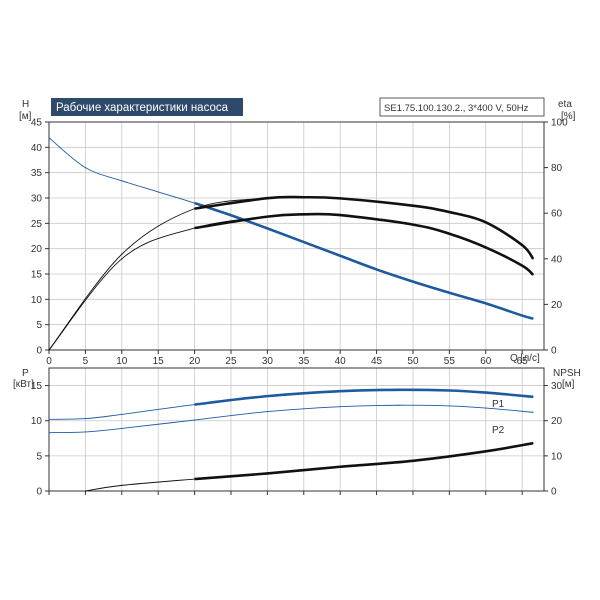 The image size is (600, 600). I want to click on x-tick-label: 20, so click(195, 361).